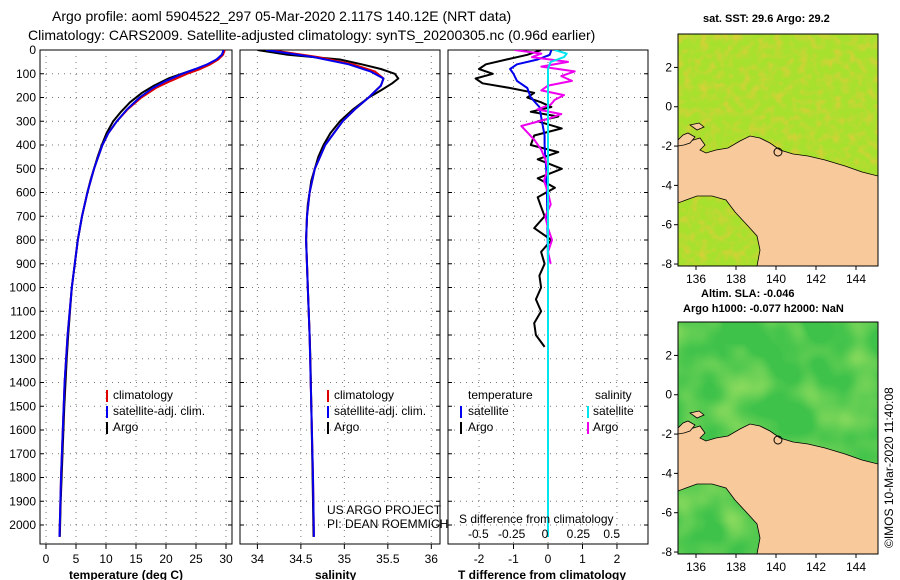  What do you see at coordinates (364, 395) in the screenshot?
I see `legend-climatology: climatology` at bounding box center [364, 395].